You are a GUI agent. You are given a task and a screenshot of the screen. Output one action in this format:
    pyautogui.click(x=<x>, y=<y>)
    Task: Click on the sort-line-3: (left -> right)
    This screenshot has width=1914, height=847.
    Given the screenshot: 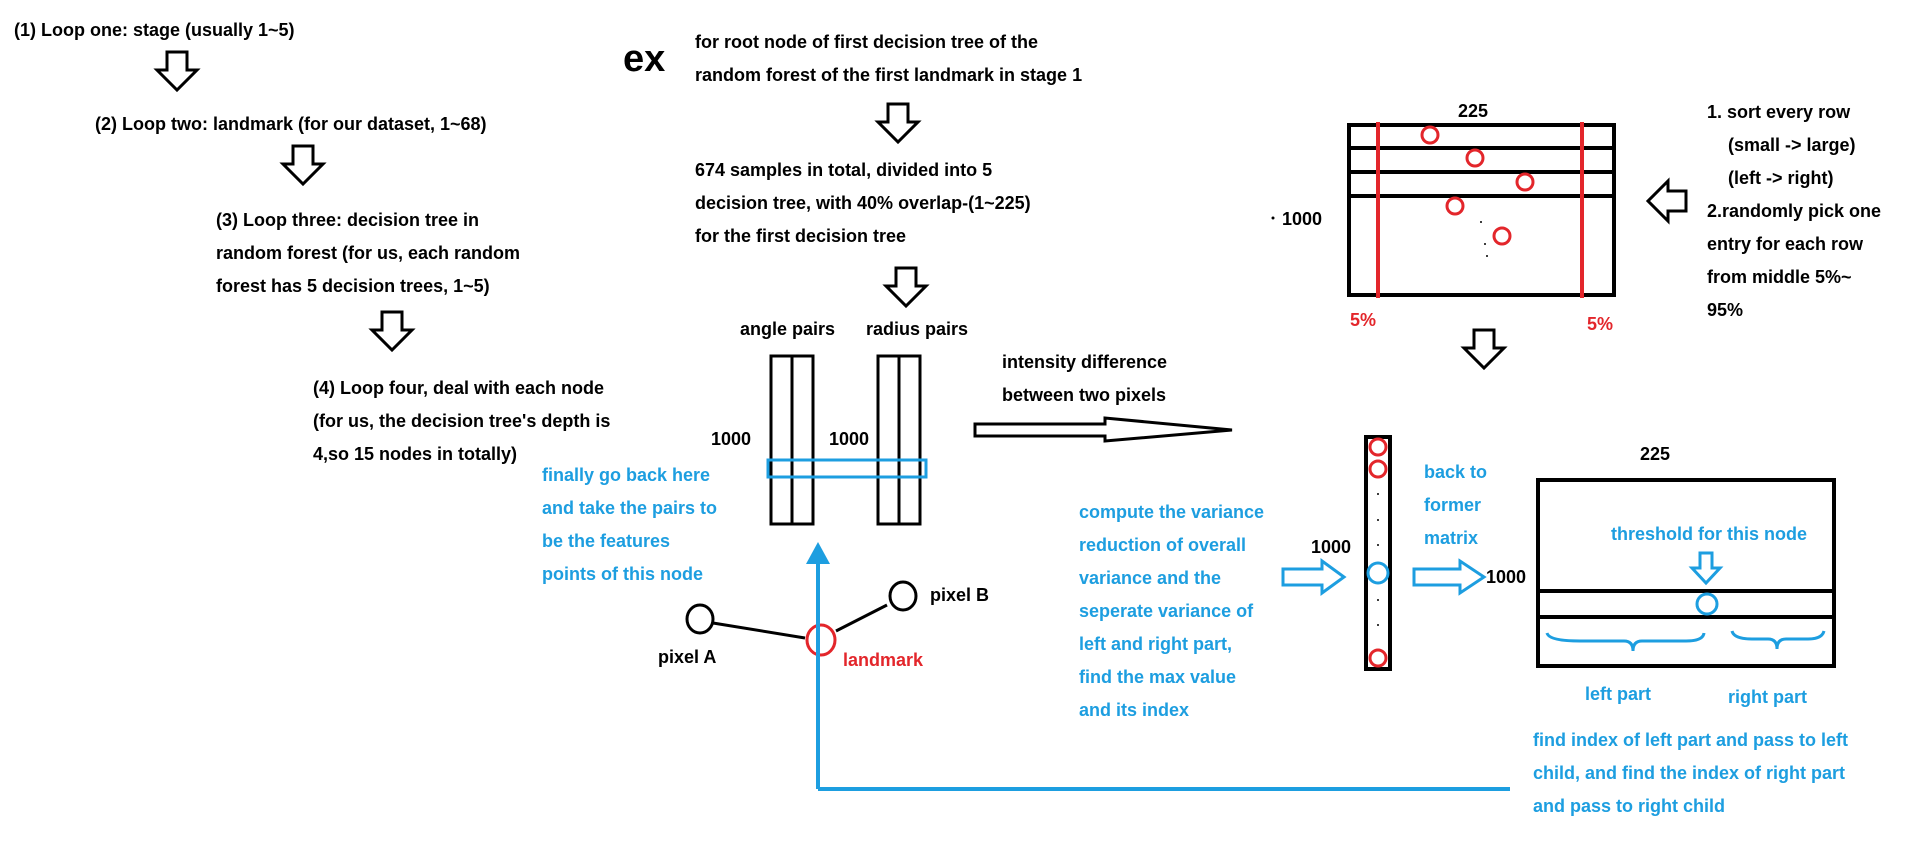 What is the action you would take?
    pyautogui.click(x=1781, y=178)
    